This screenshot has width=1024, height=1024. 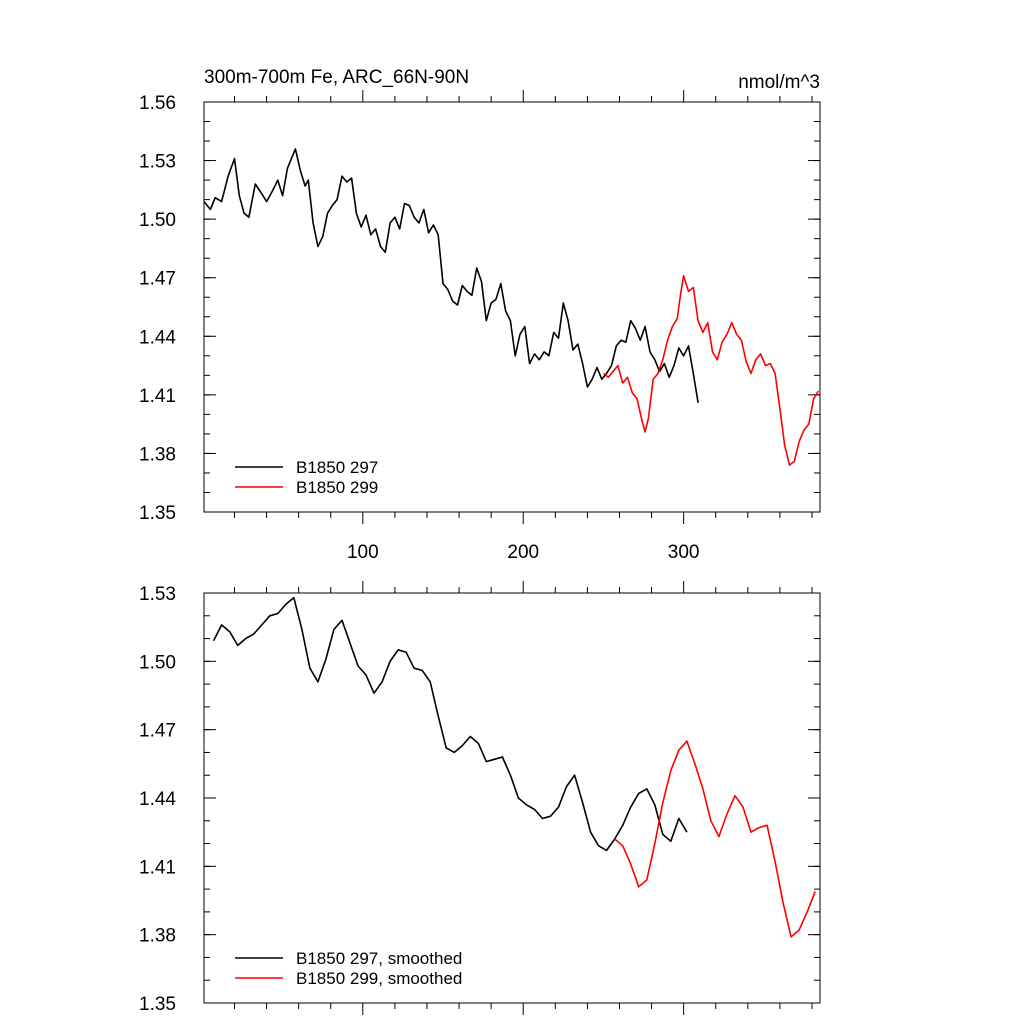 What do you see at coordinates (337, 467) in the screenshot?
I see `legend-label: B1850 297` at bounding box center [337, 467].